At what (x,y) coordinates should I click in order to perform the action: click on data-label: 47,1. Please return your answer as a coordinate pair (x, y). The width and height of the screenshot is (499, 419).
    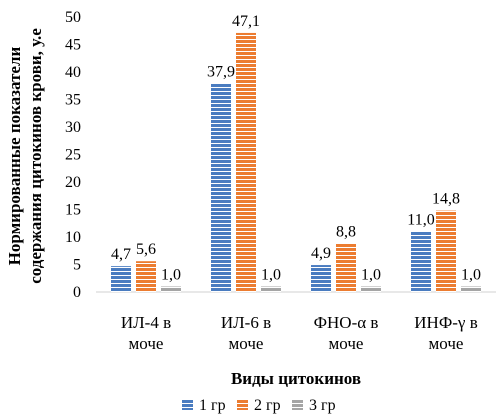
    Looking at the image, I should click on (246, 21).